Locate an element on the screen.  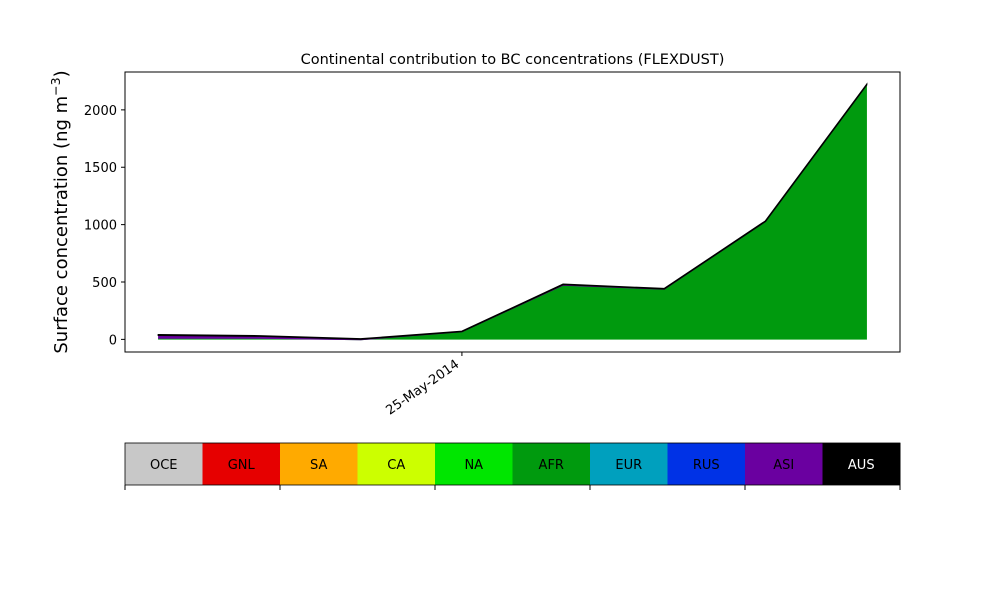
legend-swatch-eur is located at coordinates (629, 464).